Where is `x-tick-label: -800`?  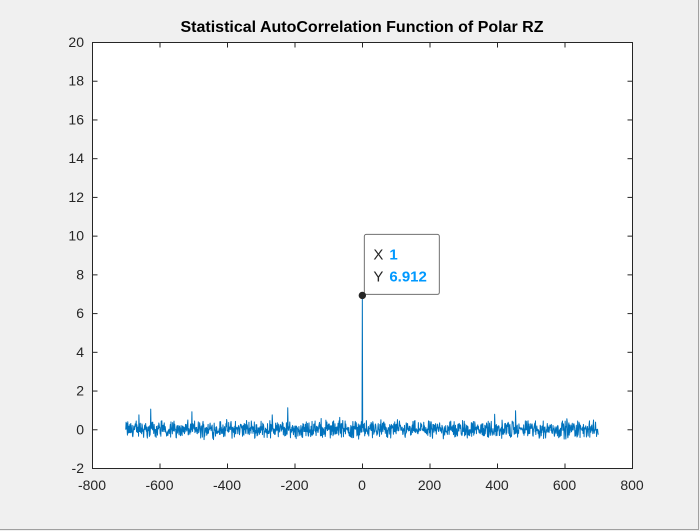
x-tick-label: -800 is located at coordinates (92, 485).